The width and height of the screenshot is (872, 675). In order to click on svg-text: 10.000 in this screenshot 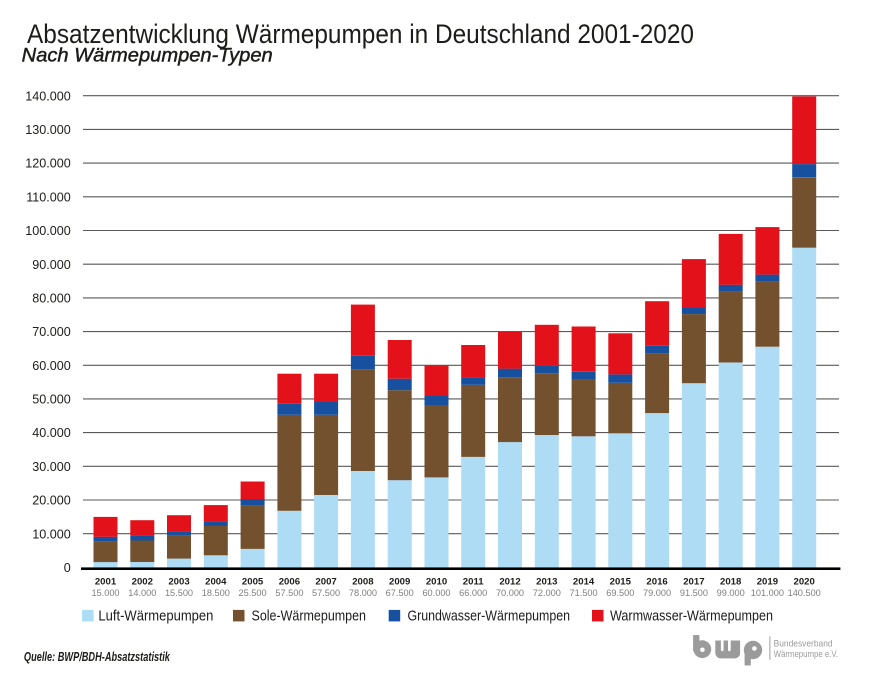, I will do `click(51, 534)`.